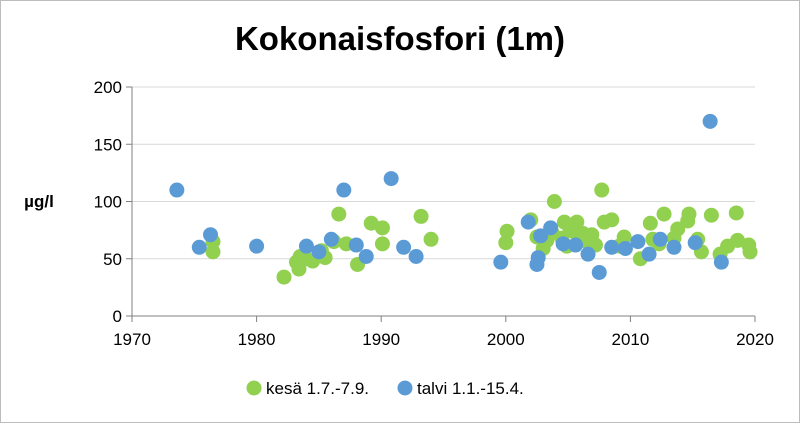  What do you see at coordinates (317, 388) in the screenshot?
I see `legend-label: kesä 1.7.-7.9.` at bounding box center [317, 388].